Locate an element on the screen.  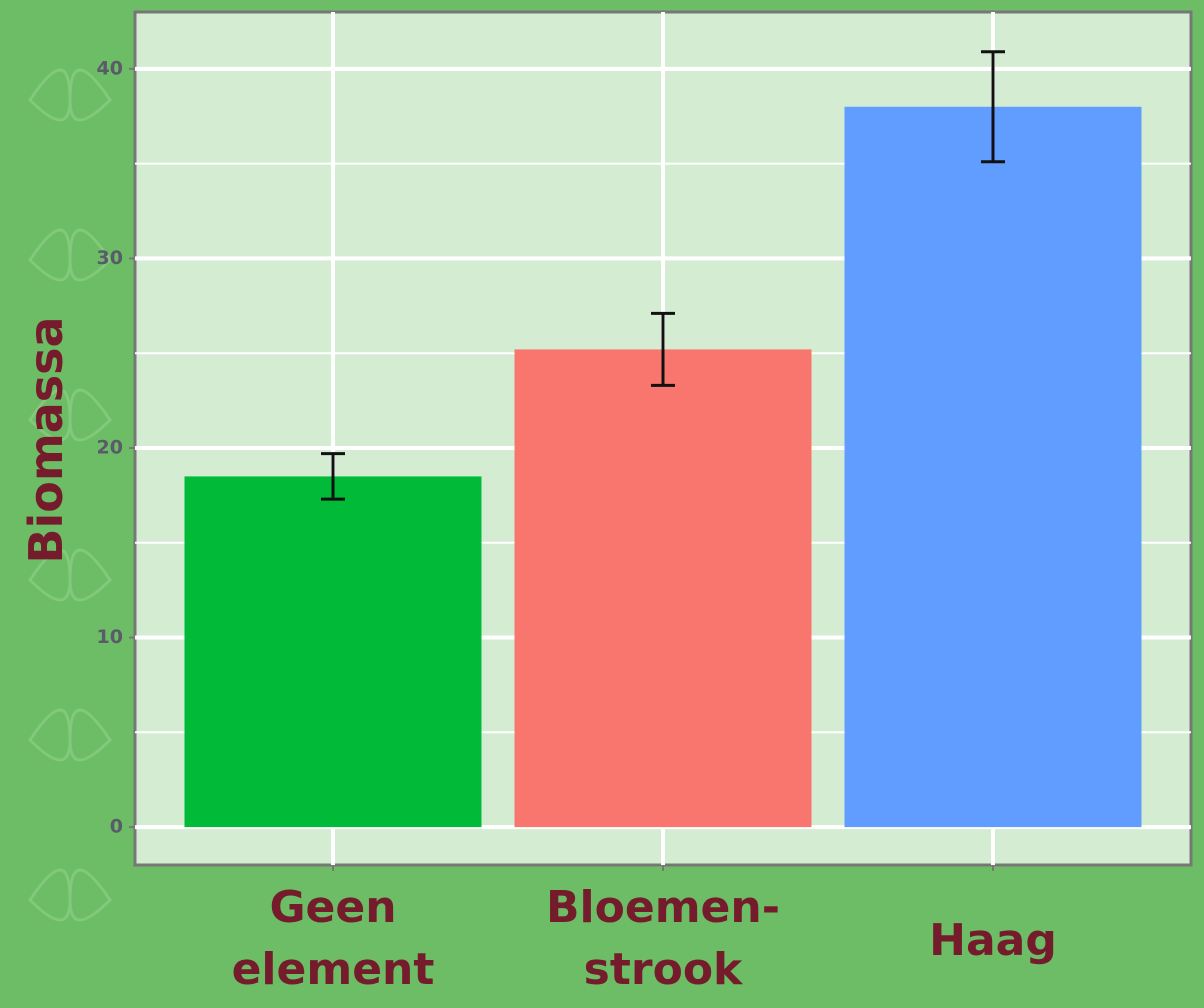
y-tick-label: 10 is located at coordinates (110, 637).